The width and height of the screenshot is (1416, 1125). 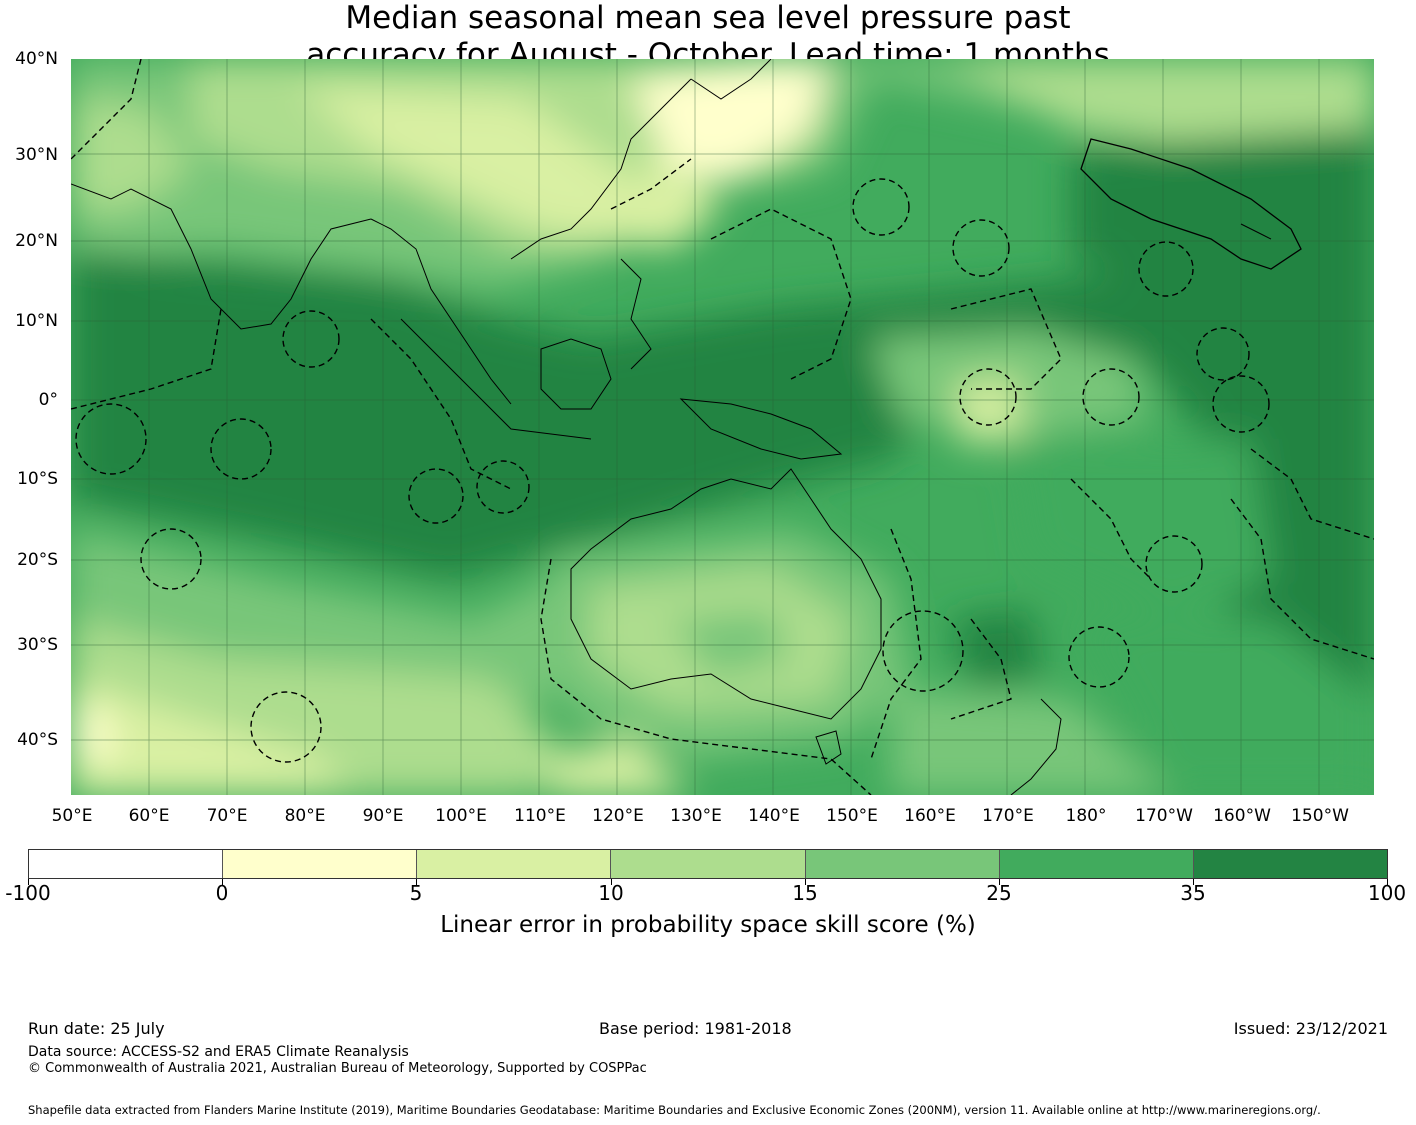 What do you see at coordinates (36, 59) in the screenshot?
I see `lat-label-40n: 40°N` at bounding box center [36, 59].